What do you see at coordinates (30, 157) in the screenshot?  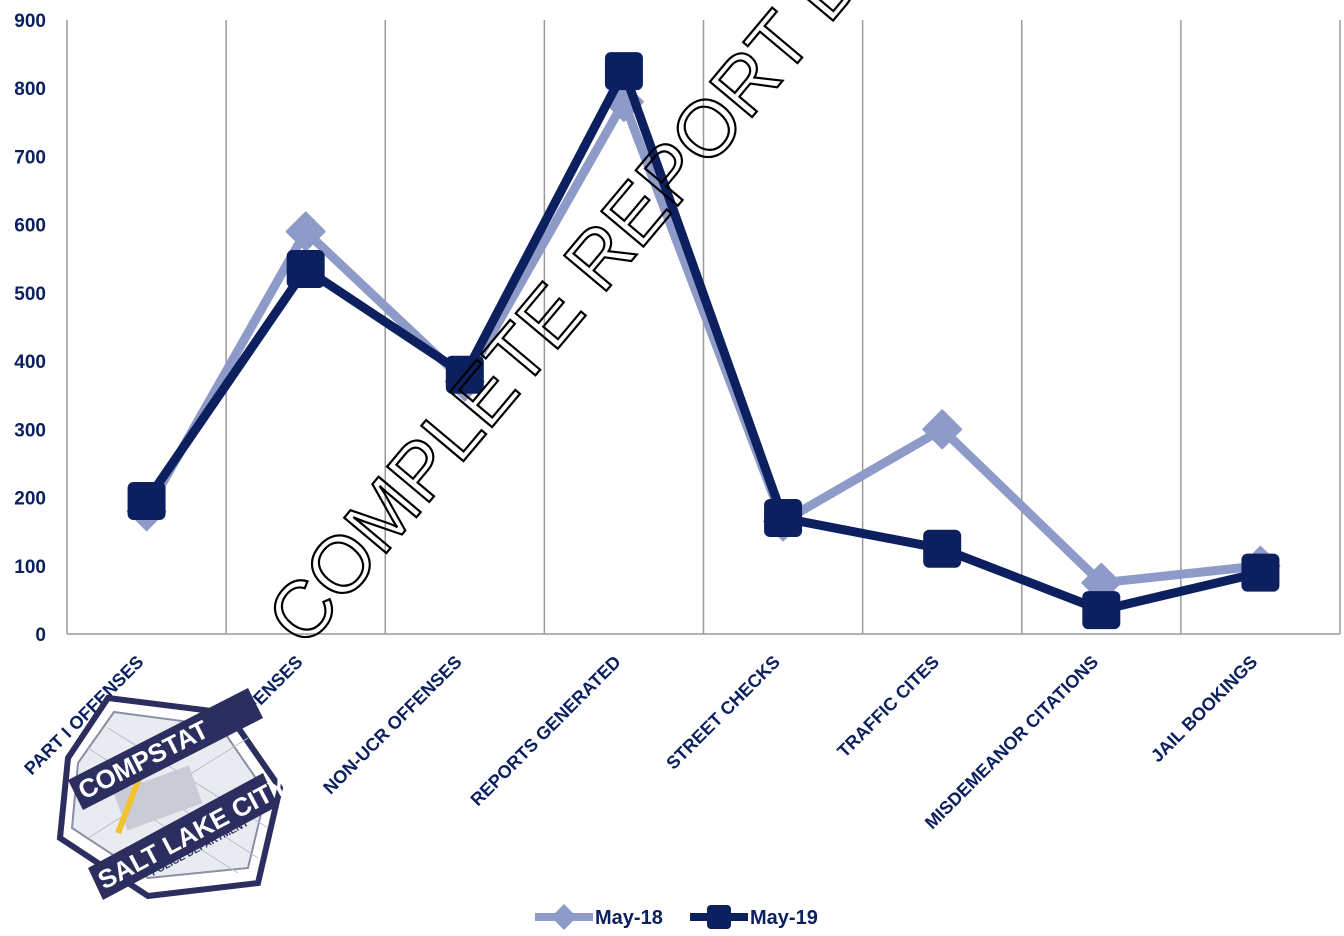 I see `y-tick-label: 700` at bounding box center [30, 157].